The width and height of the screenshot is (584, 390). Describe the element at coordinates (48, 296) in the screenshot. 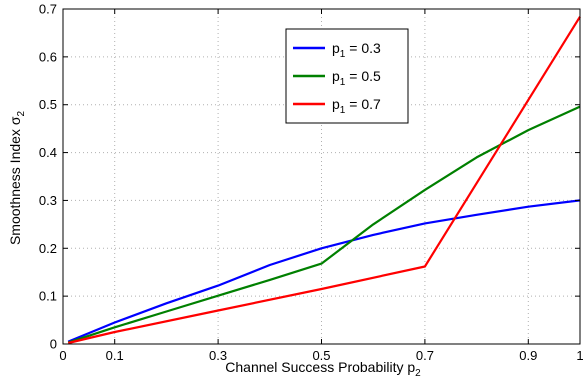

I see `y-tick-label: 0.1` at that location.